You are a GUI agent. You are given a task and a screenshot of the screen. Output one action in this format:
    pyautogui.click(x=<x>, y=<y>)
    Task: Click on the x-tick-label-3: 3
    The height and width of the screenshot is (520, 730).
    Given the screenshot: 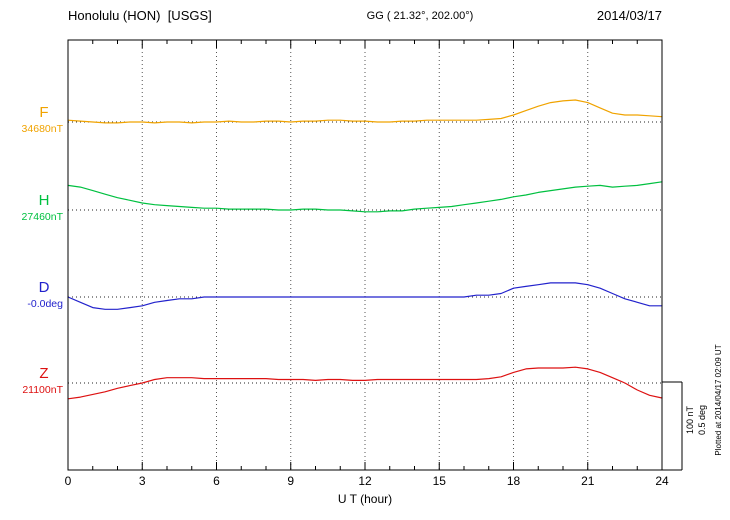 What is the action you would take?
    pyautogui.click(x=142, y=481)
    